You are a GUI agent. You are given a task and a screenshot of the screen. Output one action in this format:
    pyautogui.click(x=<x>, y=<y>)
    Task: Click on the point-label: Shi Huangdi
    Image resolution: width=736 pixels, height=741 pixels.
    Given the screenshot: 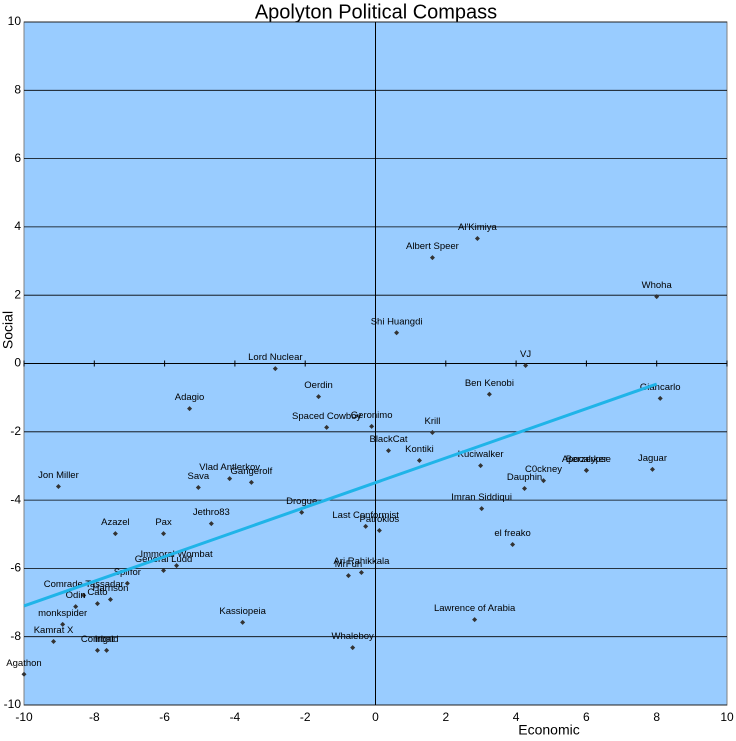 What is the action you would take?
    pyautogui.click(x=397, y=321)
    